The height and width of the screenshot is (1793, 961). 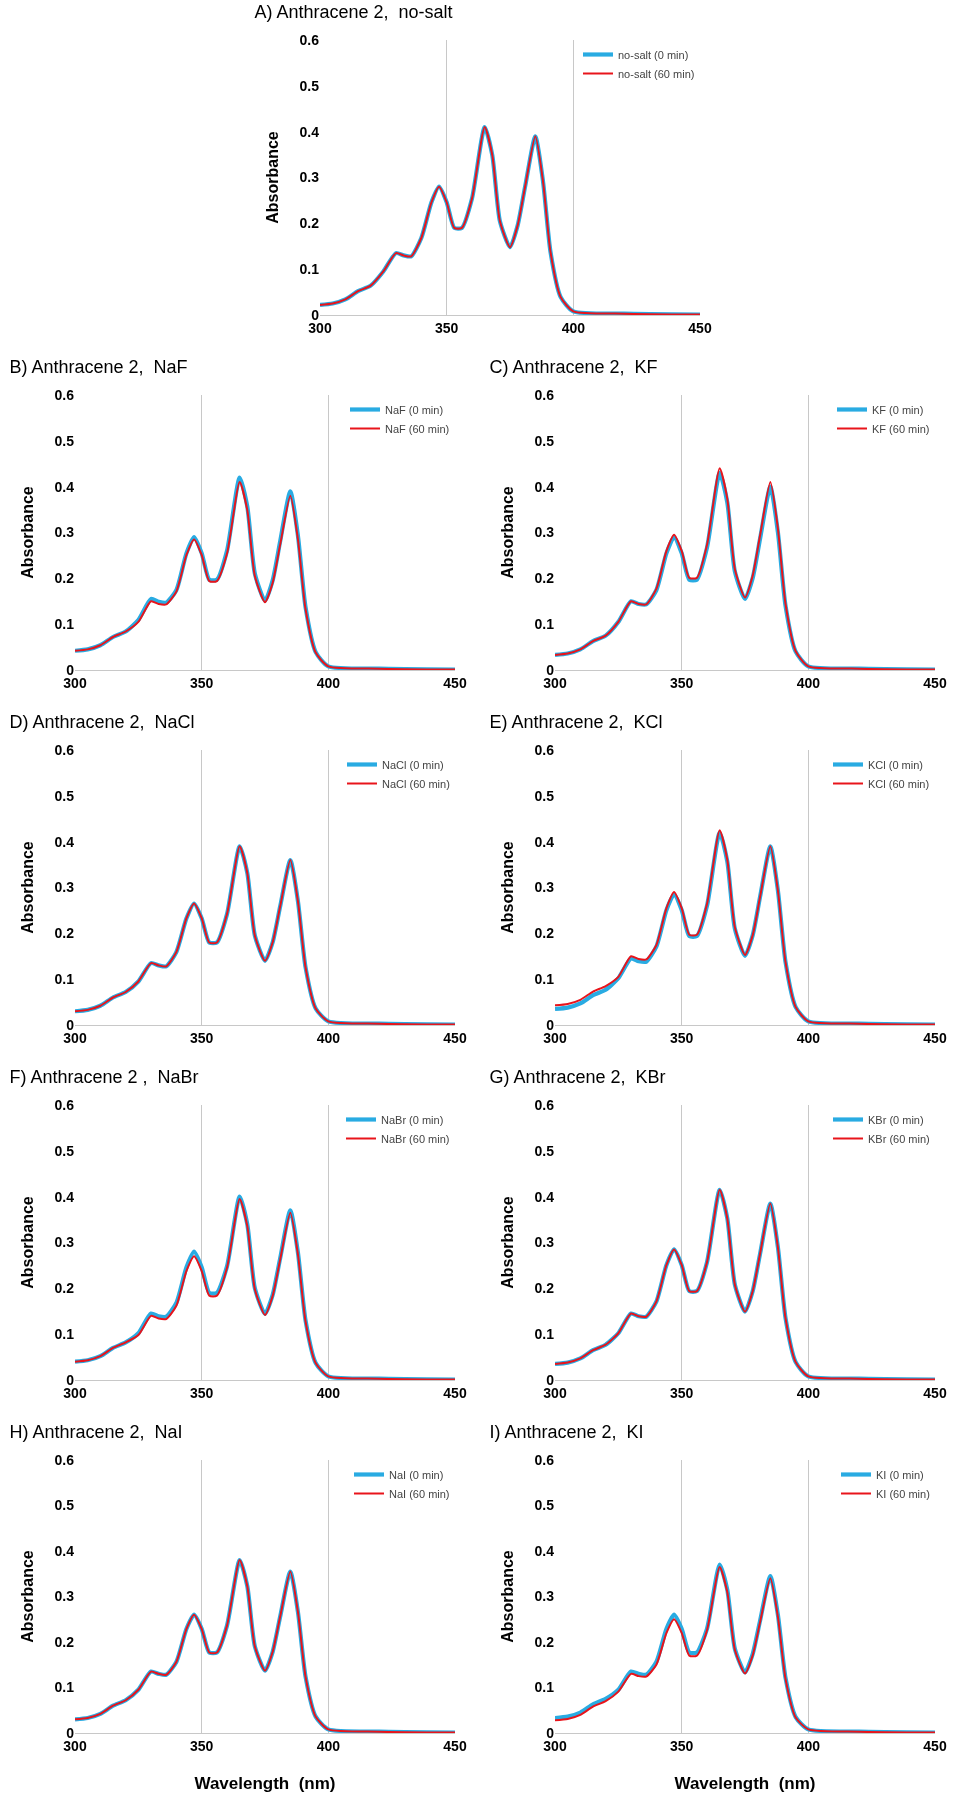 What do you see at coordinates (419, 1493) in the screenshot?
I see `legend-label: NaI (60 min)` at bounding box center [419, 1493].